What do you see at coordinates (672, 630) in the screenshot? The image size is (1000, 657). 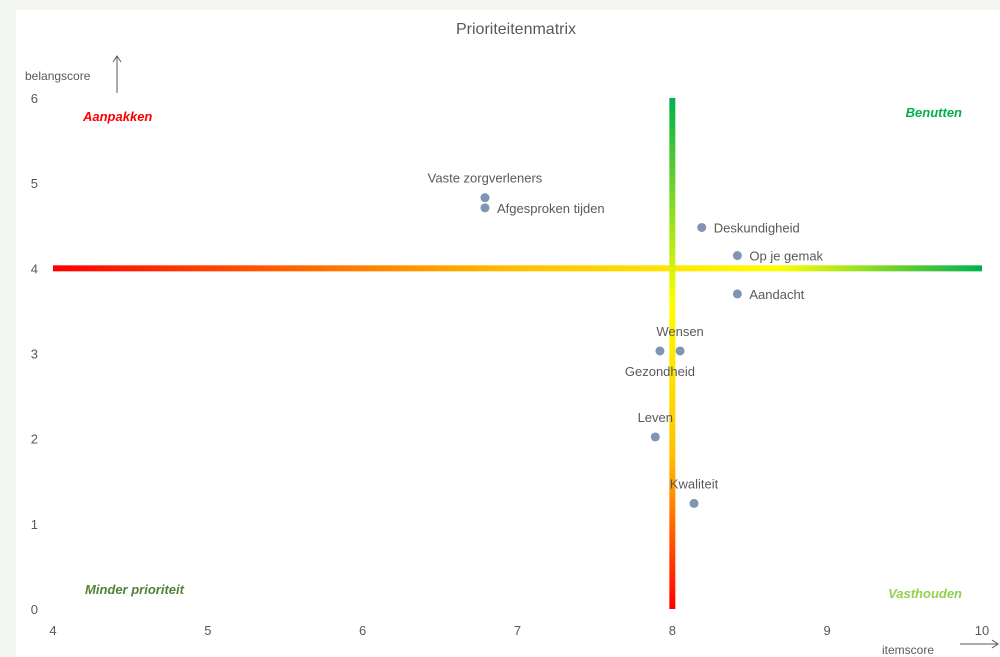 I see `x-tick-label: 8` at bounding box center [672, 630].